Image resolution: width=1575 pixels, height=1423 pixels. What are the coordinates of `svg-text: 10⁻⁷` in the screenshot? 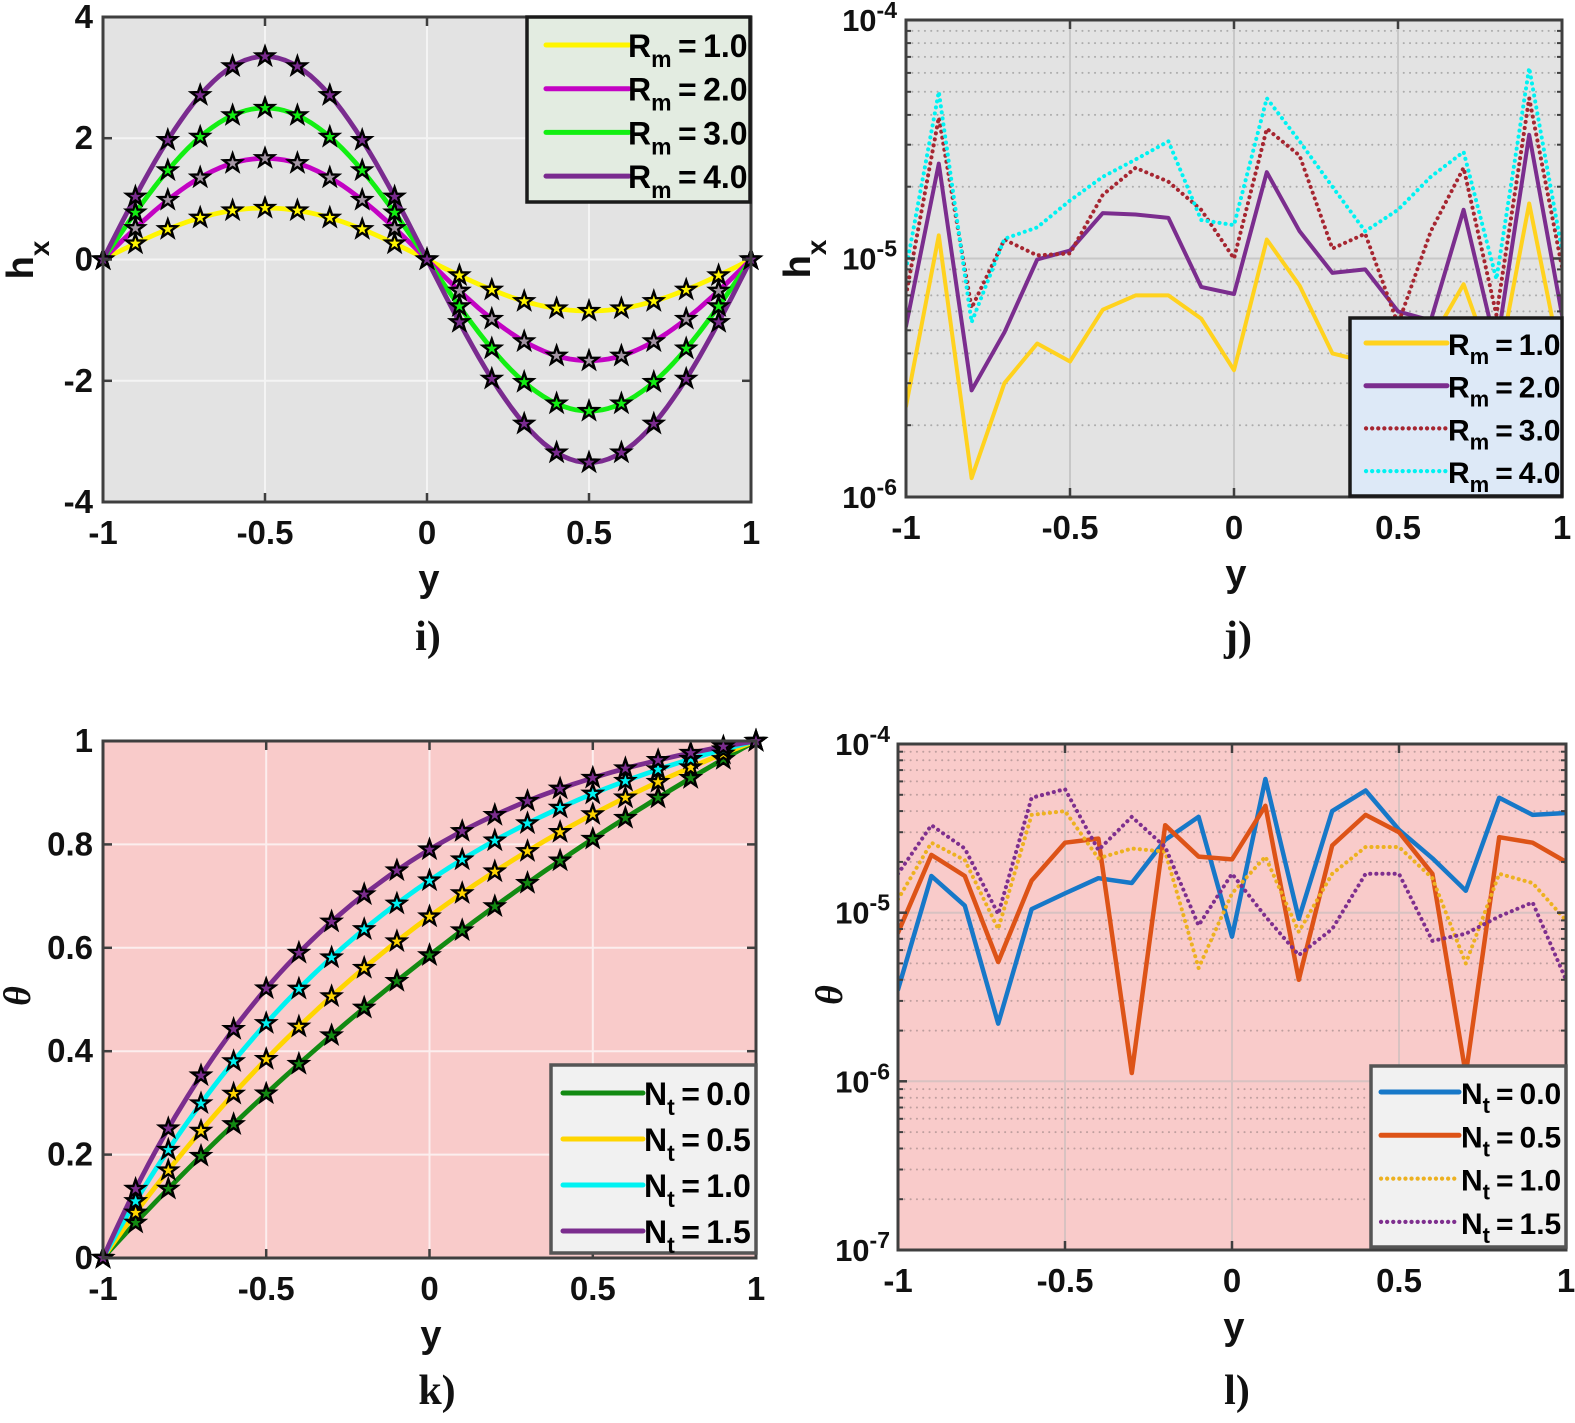 It's located at (862, 1247).